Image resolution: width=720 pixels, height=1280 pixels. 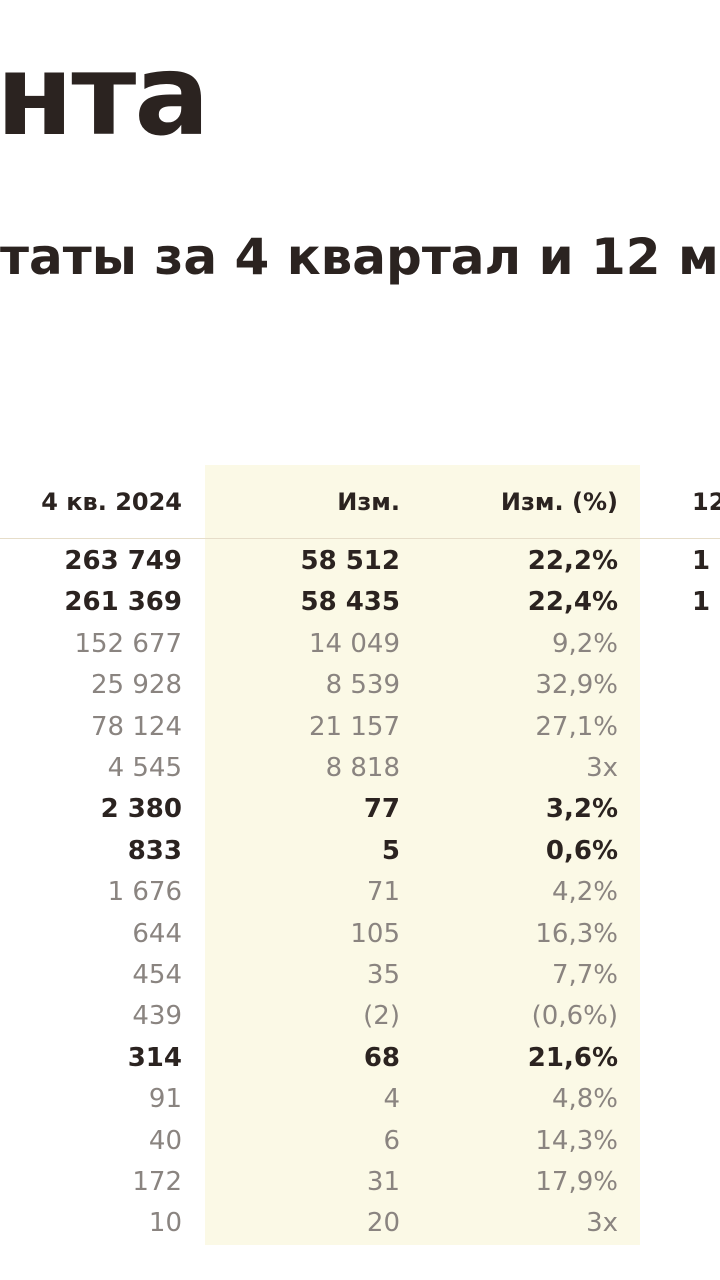 What do you see at coordinates (165, 1140) in the screenshot?
I see `cell: 40` at bounding box center [165, 1140].